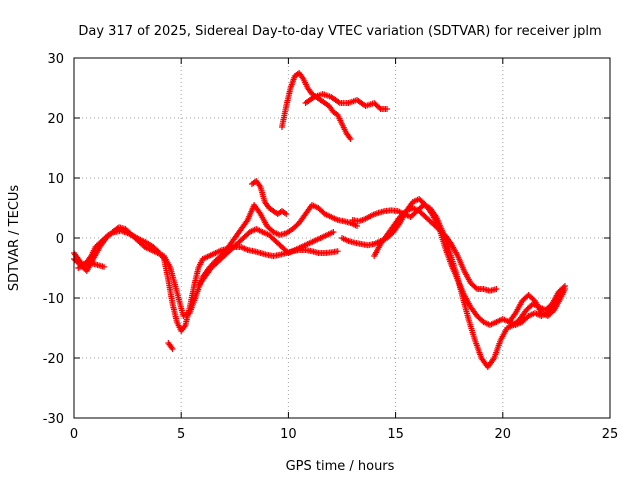 The width and height of the screenshot is (640, 480). I want to click on y-tick-label: 30, so click(55, 59).